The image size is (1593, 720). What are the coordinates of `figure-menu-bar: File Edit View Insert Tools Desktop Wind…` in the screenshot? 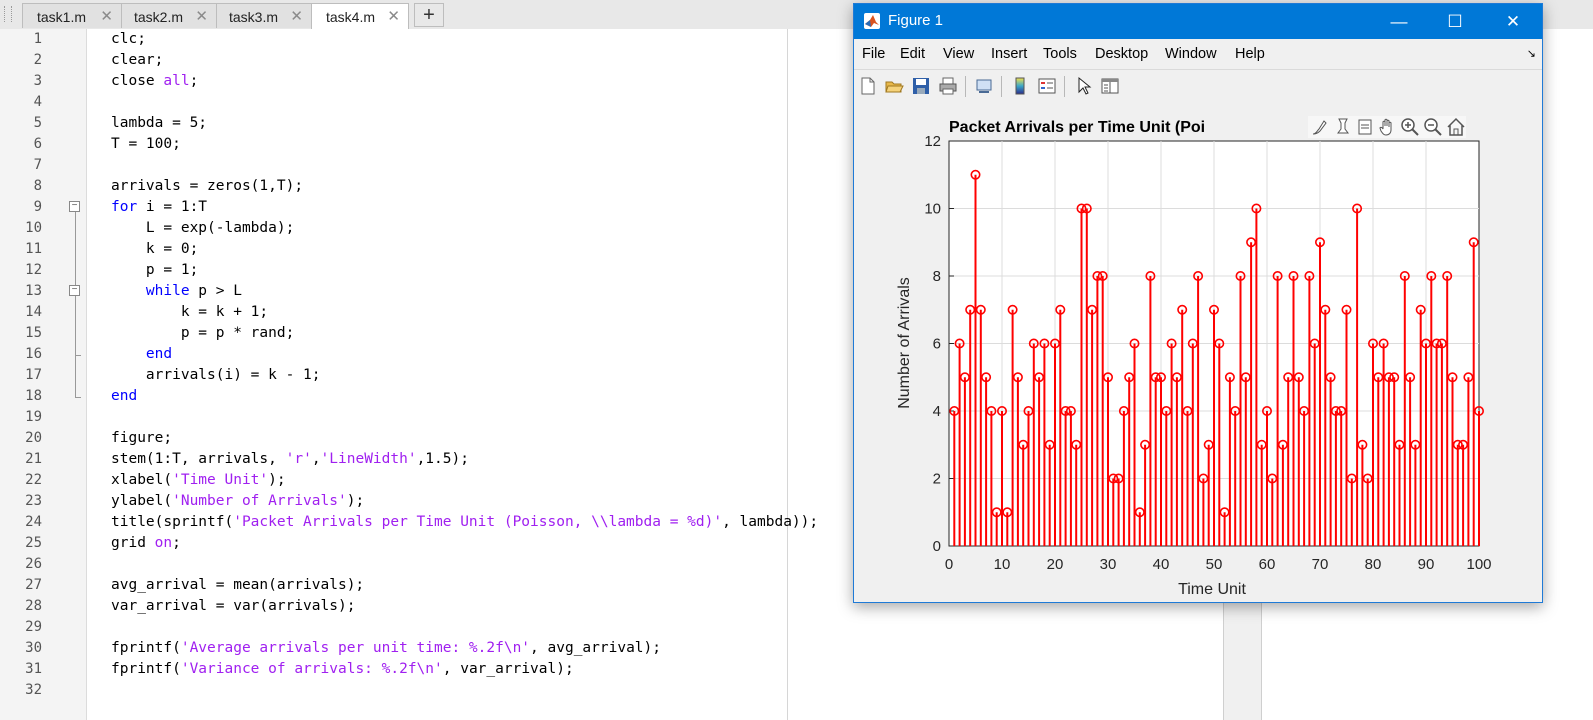 It's located at (1198, 54).